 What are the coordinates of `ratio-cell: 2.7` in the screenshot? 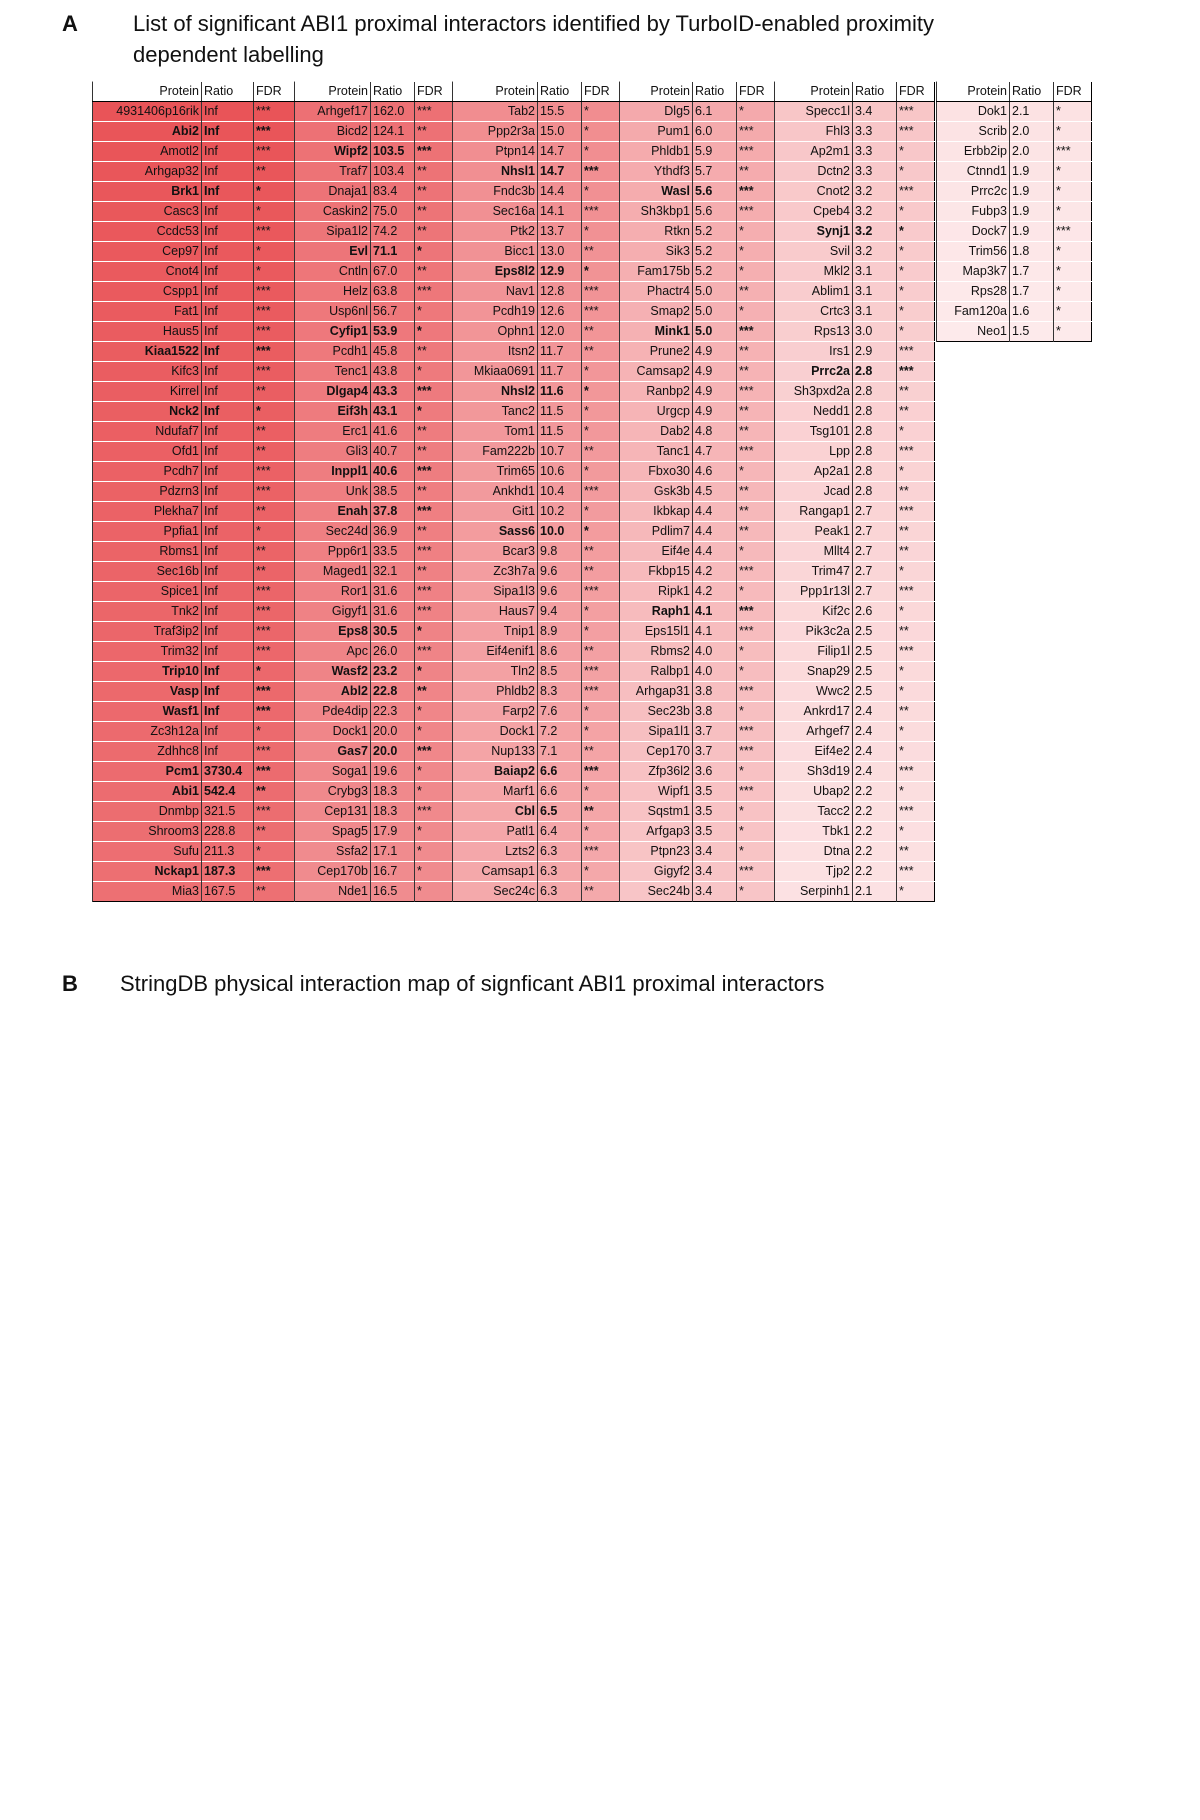 It's located at (874, 551).